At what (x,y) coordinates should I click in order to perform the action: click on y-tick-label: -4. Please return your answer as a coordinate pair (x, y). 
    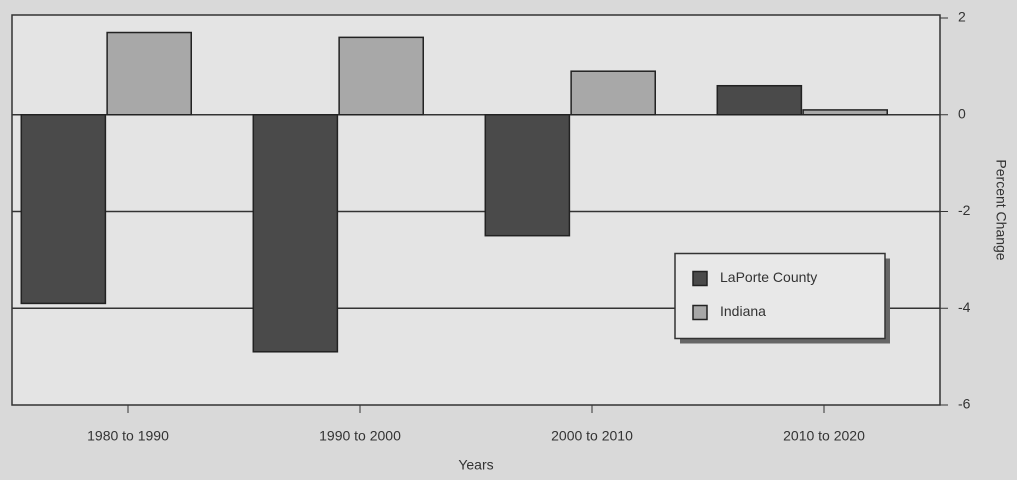
    Looking at the image, I should click on (964, 307).